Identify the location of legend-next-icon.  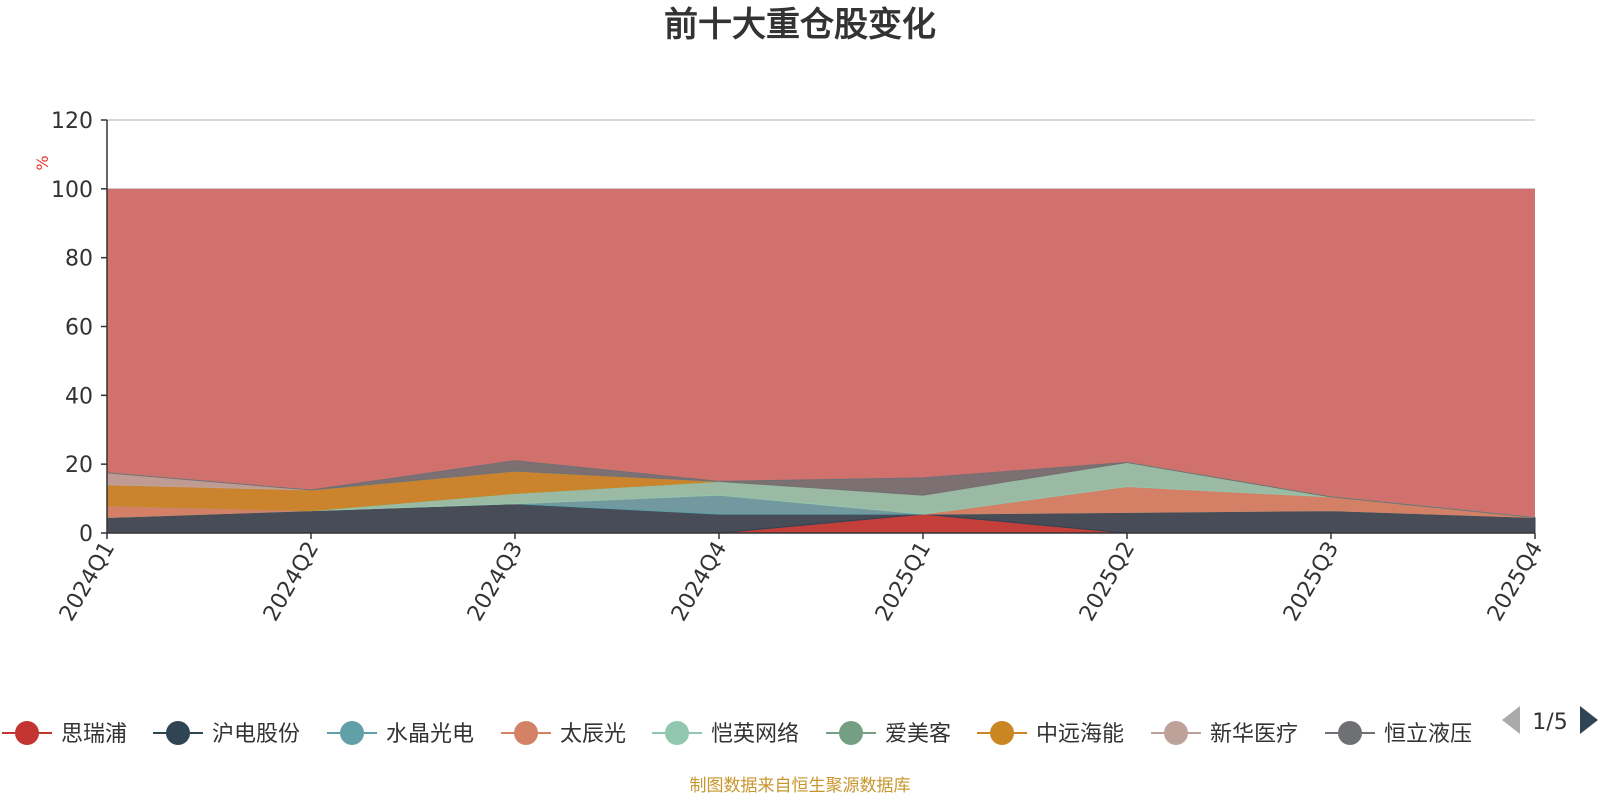
(1589, 720).